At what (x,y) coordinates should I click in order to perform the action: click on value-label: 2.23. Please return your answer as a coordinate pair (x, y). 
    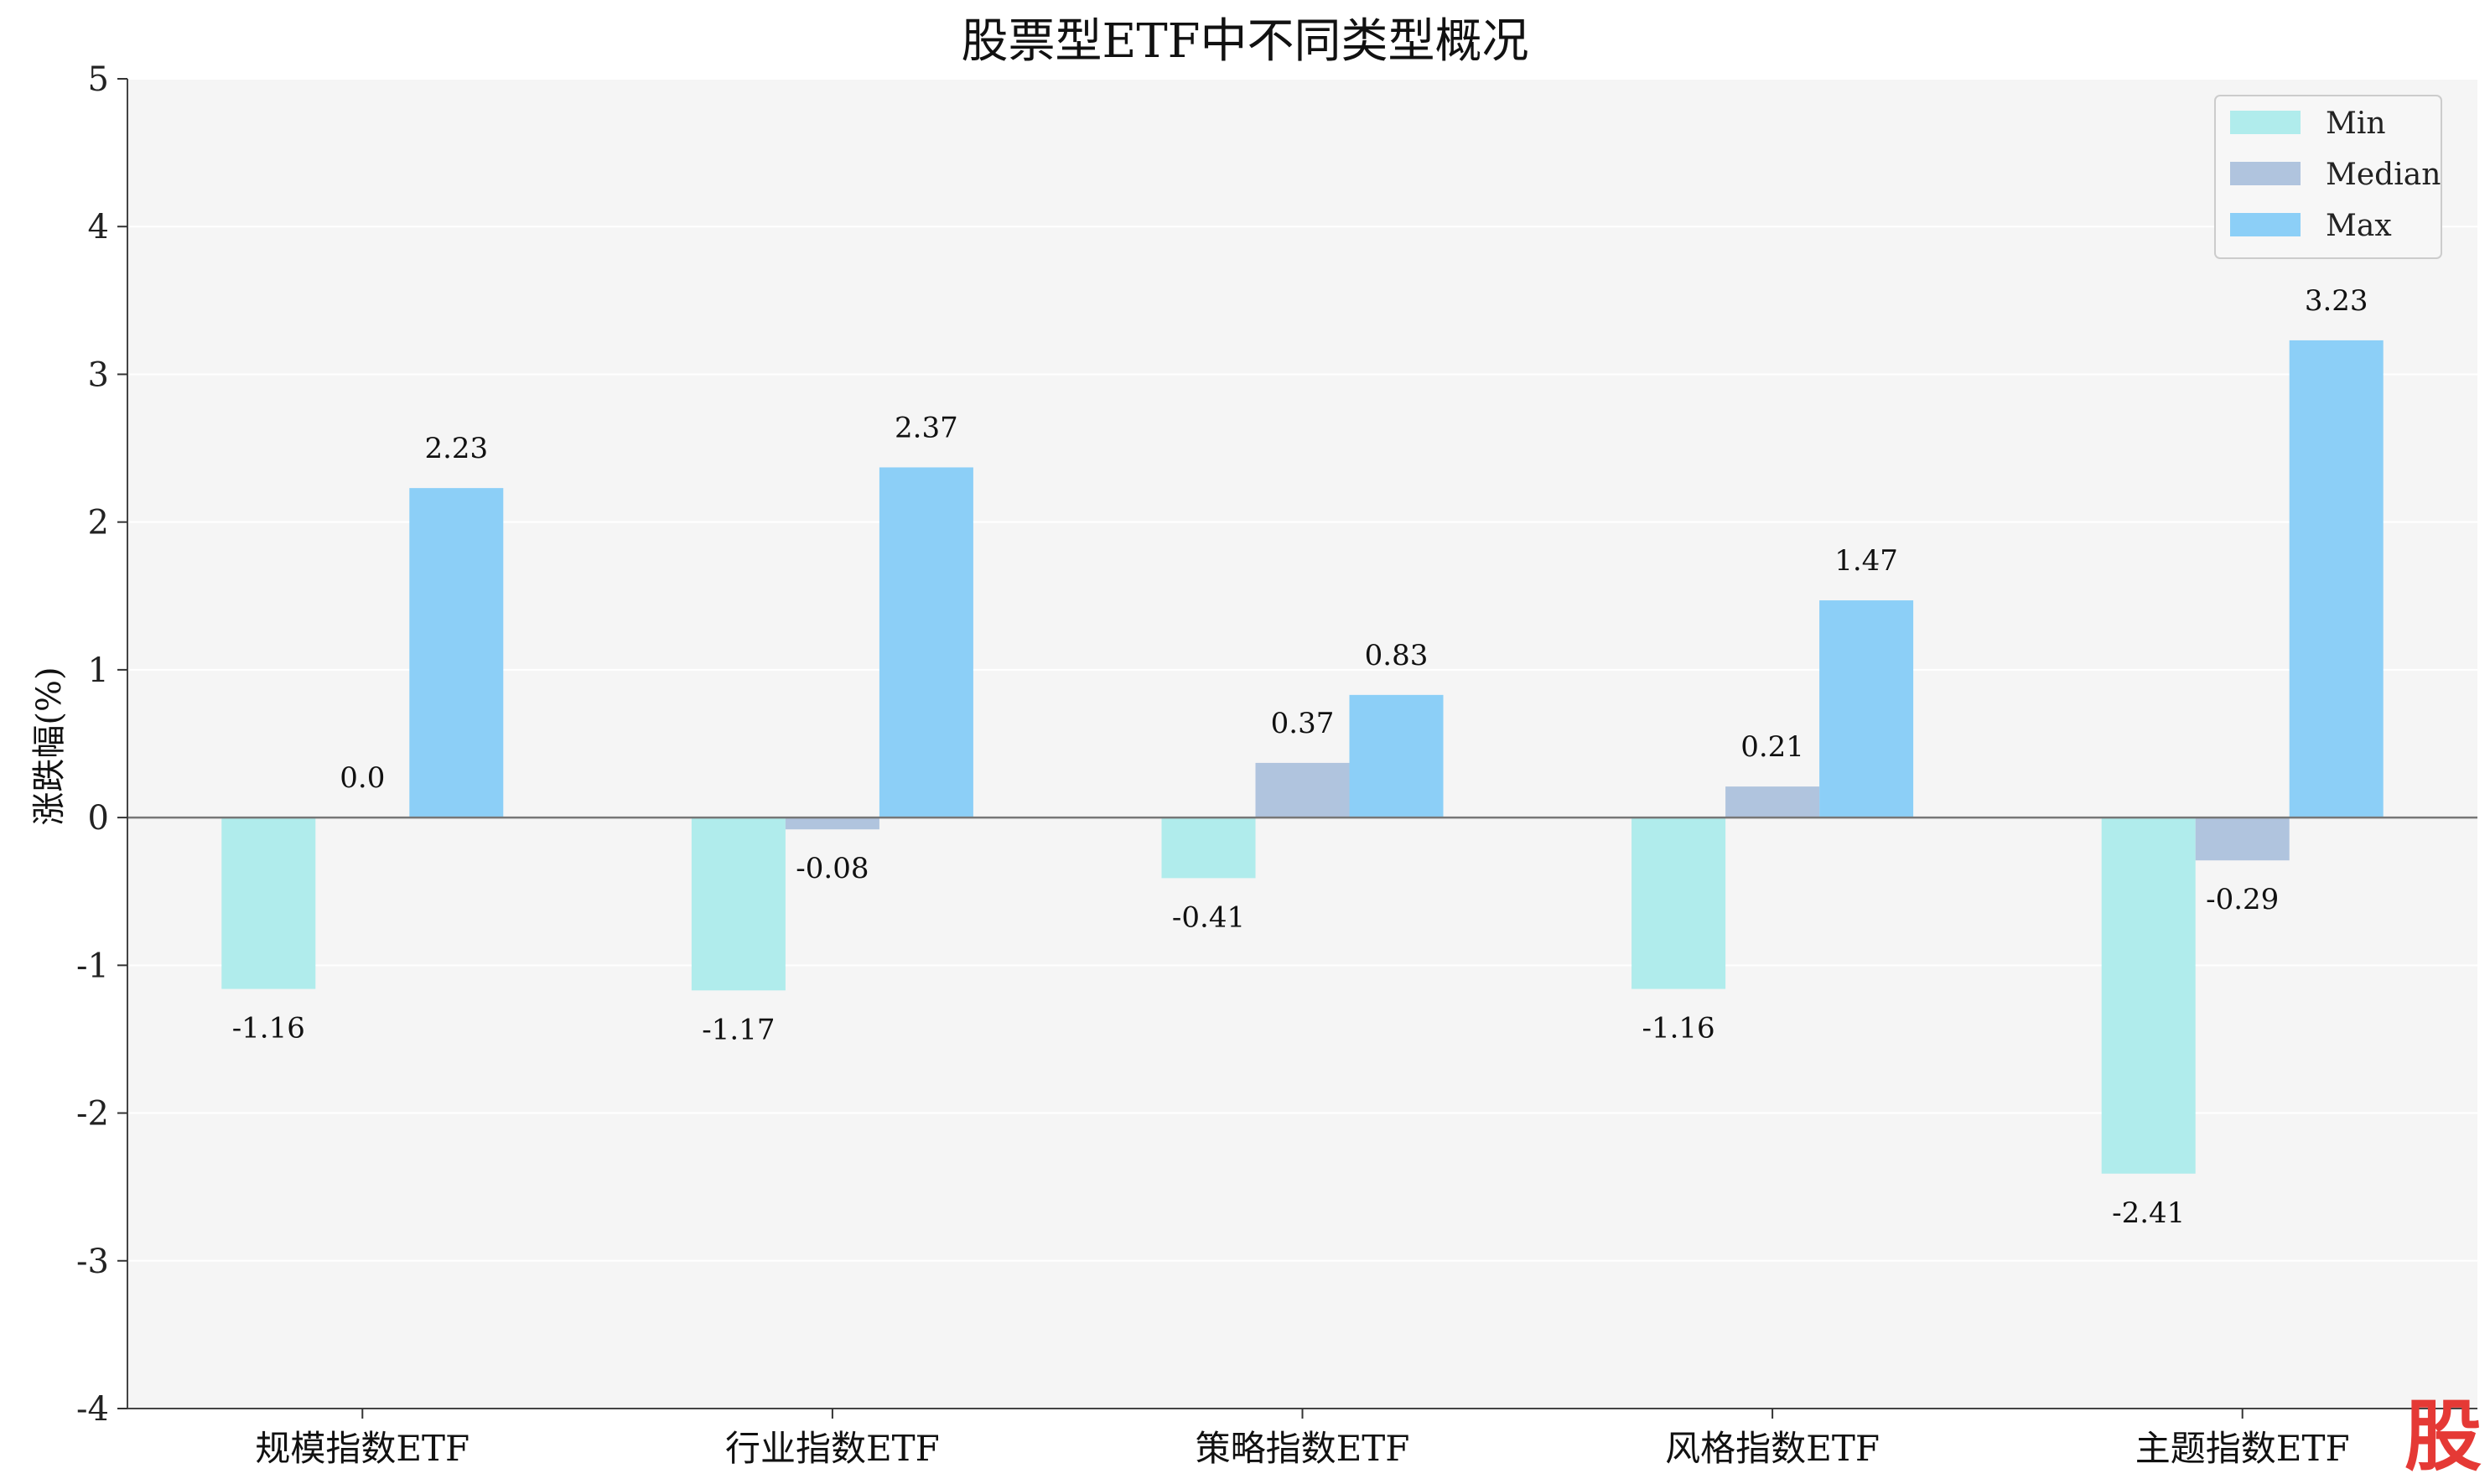
    Looking at the image, I should click on (456, 448).